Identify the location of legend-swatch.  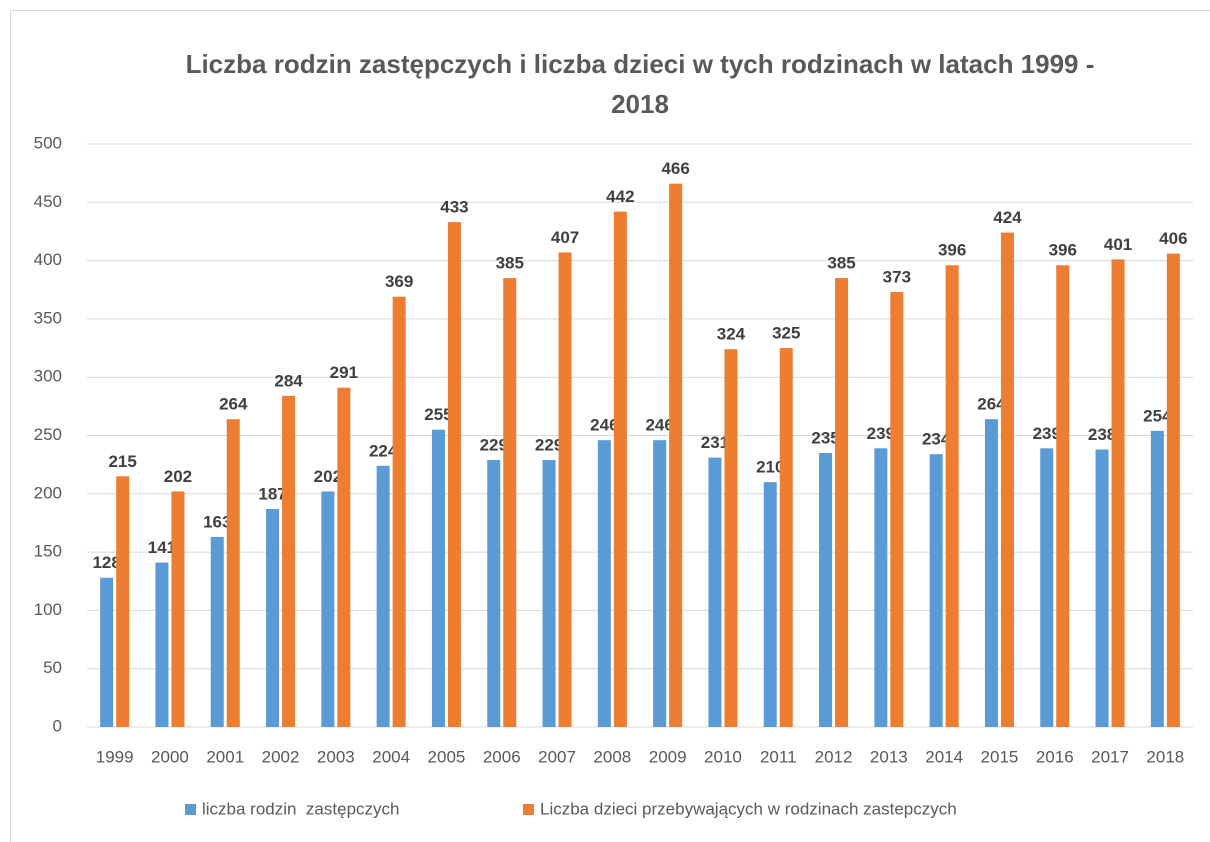
(190, 809).